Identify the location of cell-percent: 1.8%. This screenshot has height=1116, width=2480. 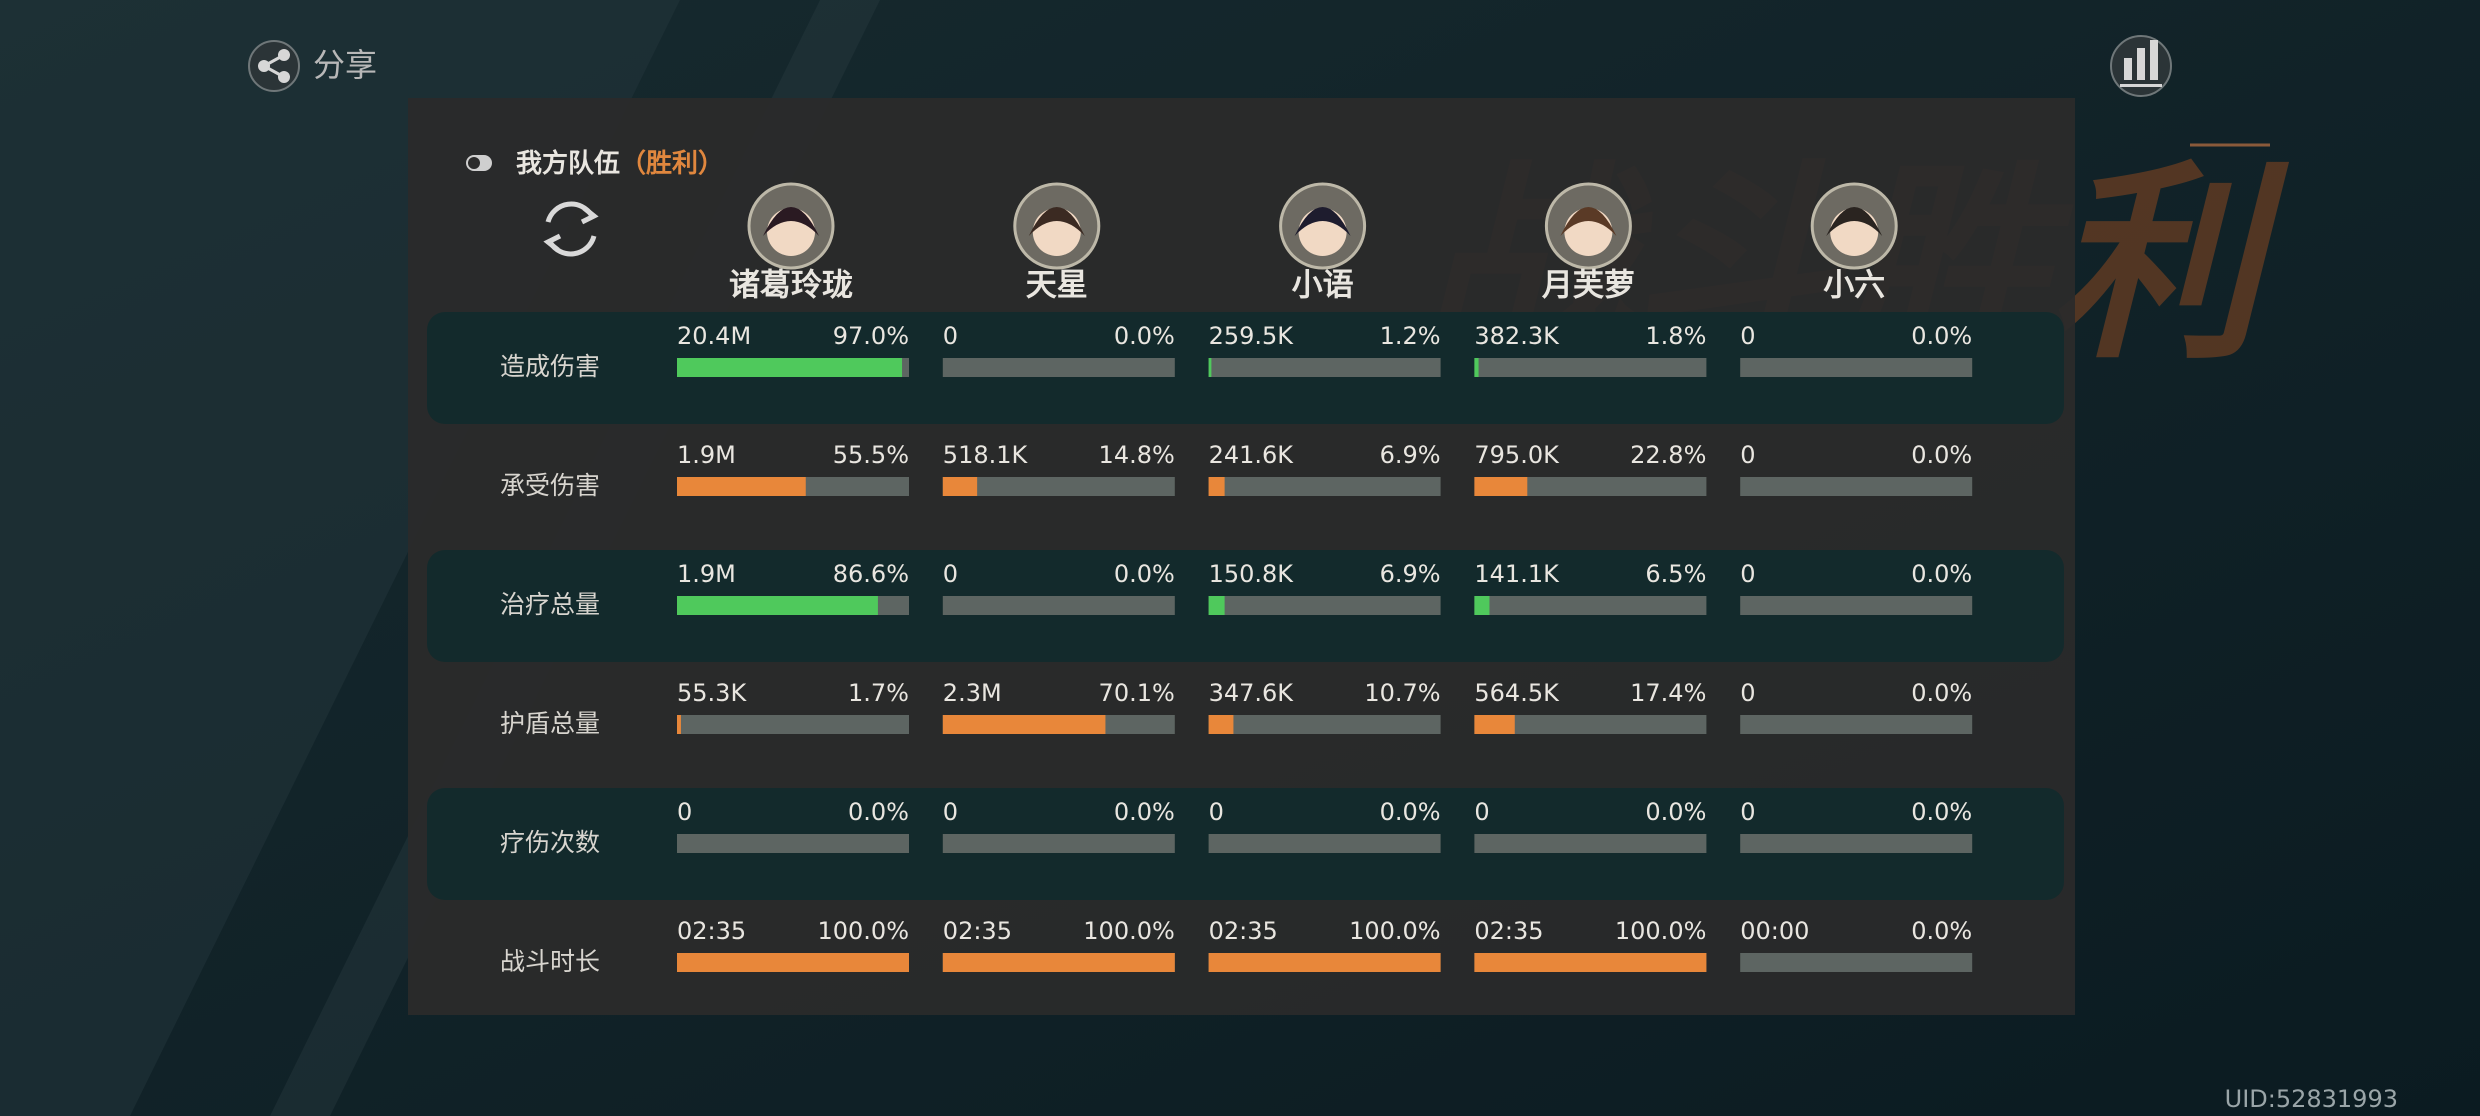
(1675, 336).